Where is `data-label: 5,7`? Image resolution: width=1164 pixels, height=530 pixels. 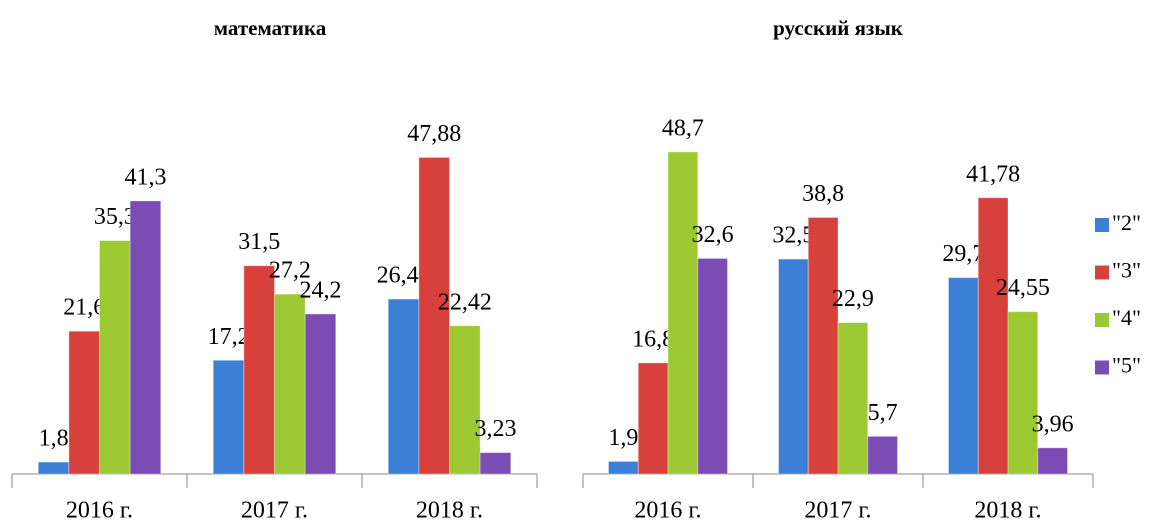
data-label: 5,7 is located at coordinates (883, 413).